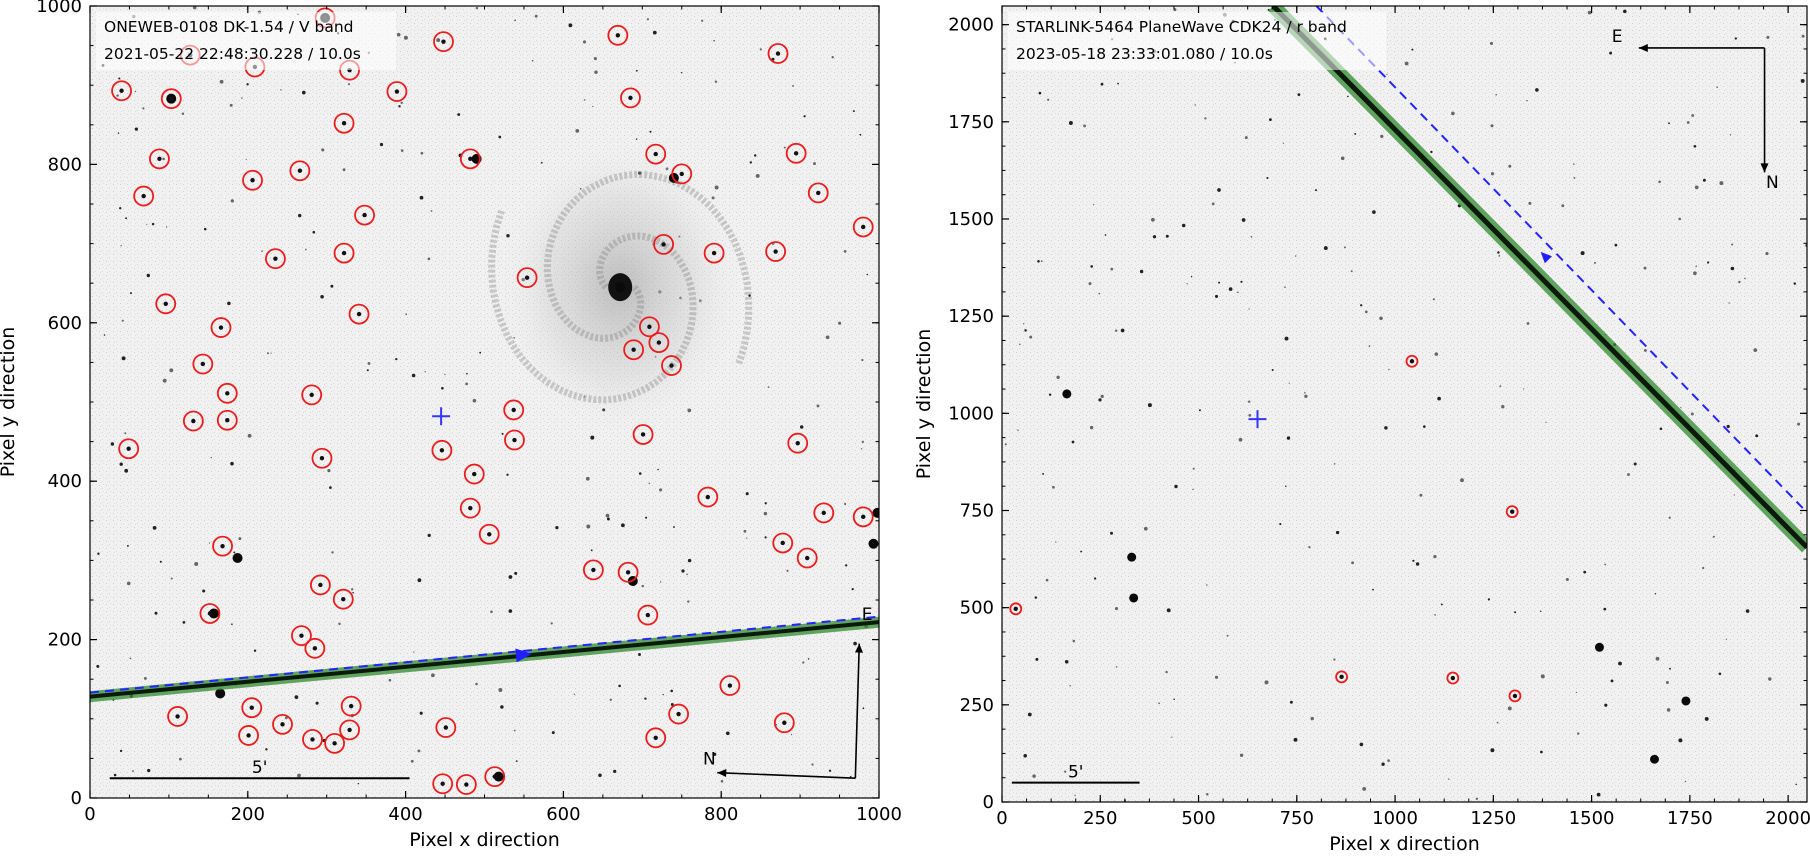 This screenshot has height=859, width=1810. What do you see at coordinates (1617, 37) in the screenshot?
I see `right-compass-e-label: E` at bounding box center [1617, 37].